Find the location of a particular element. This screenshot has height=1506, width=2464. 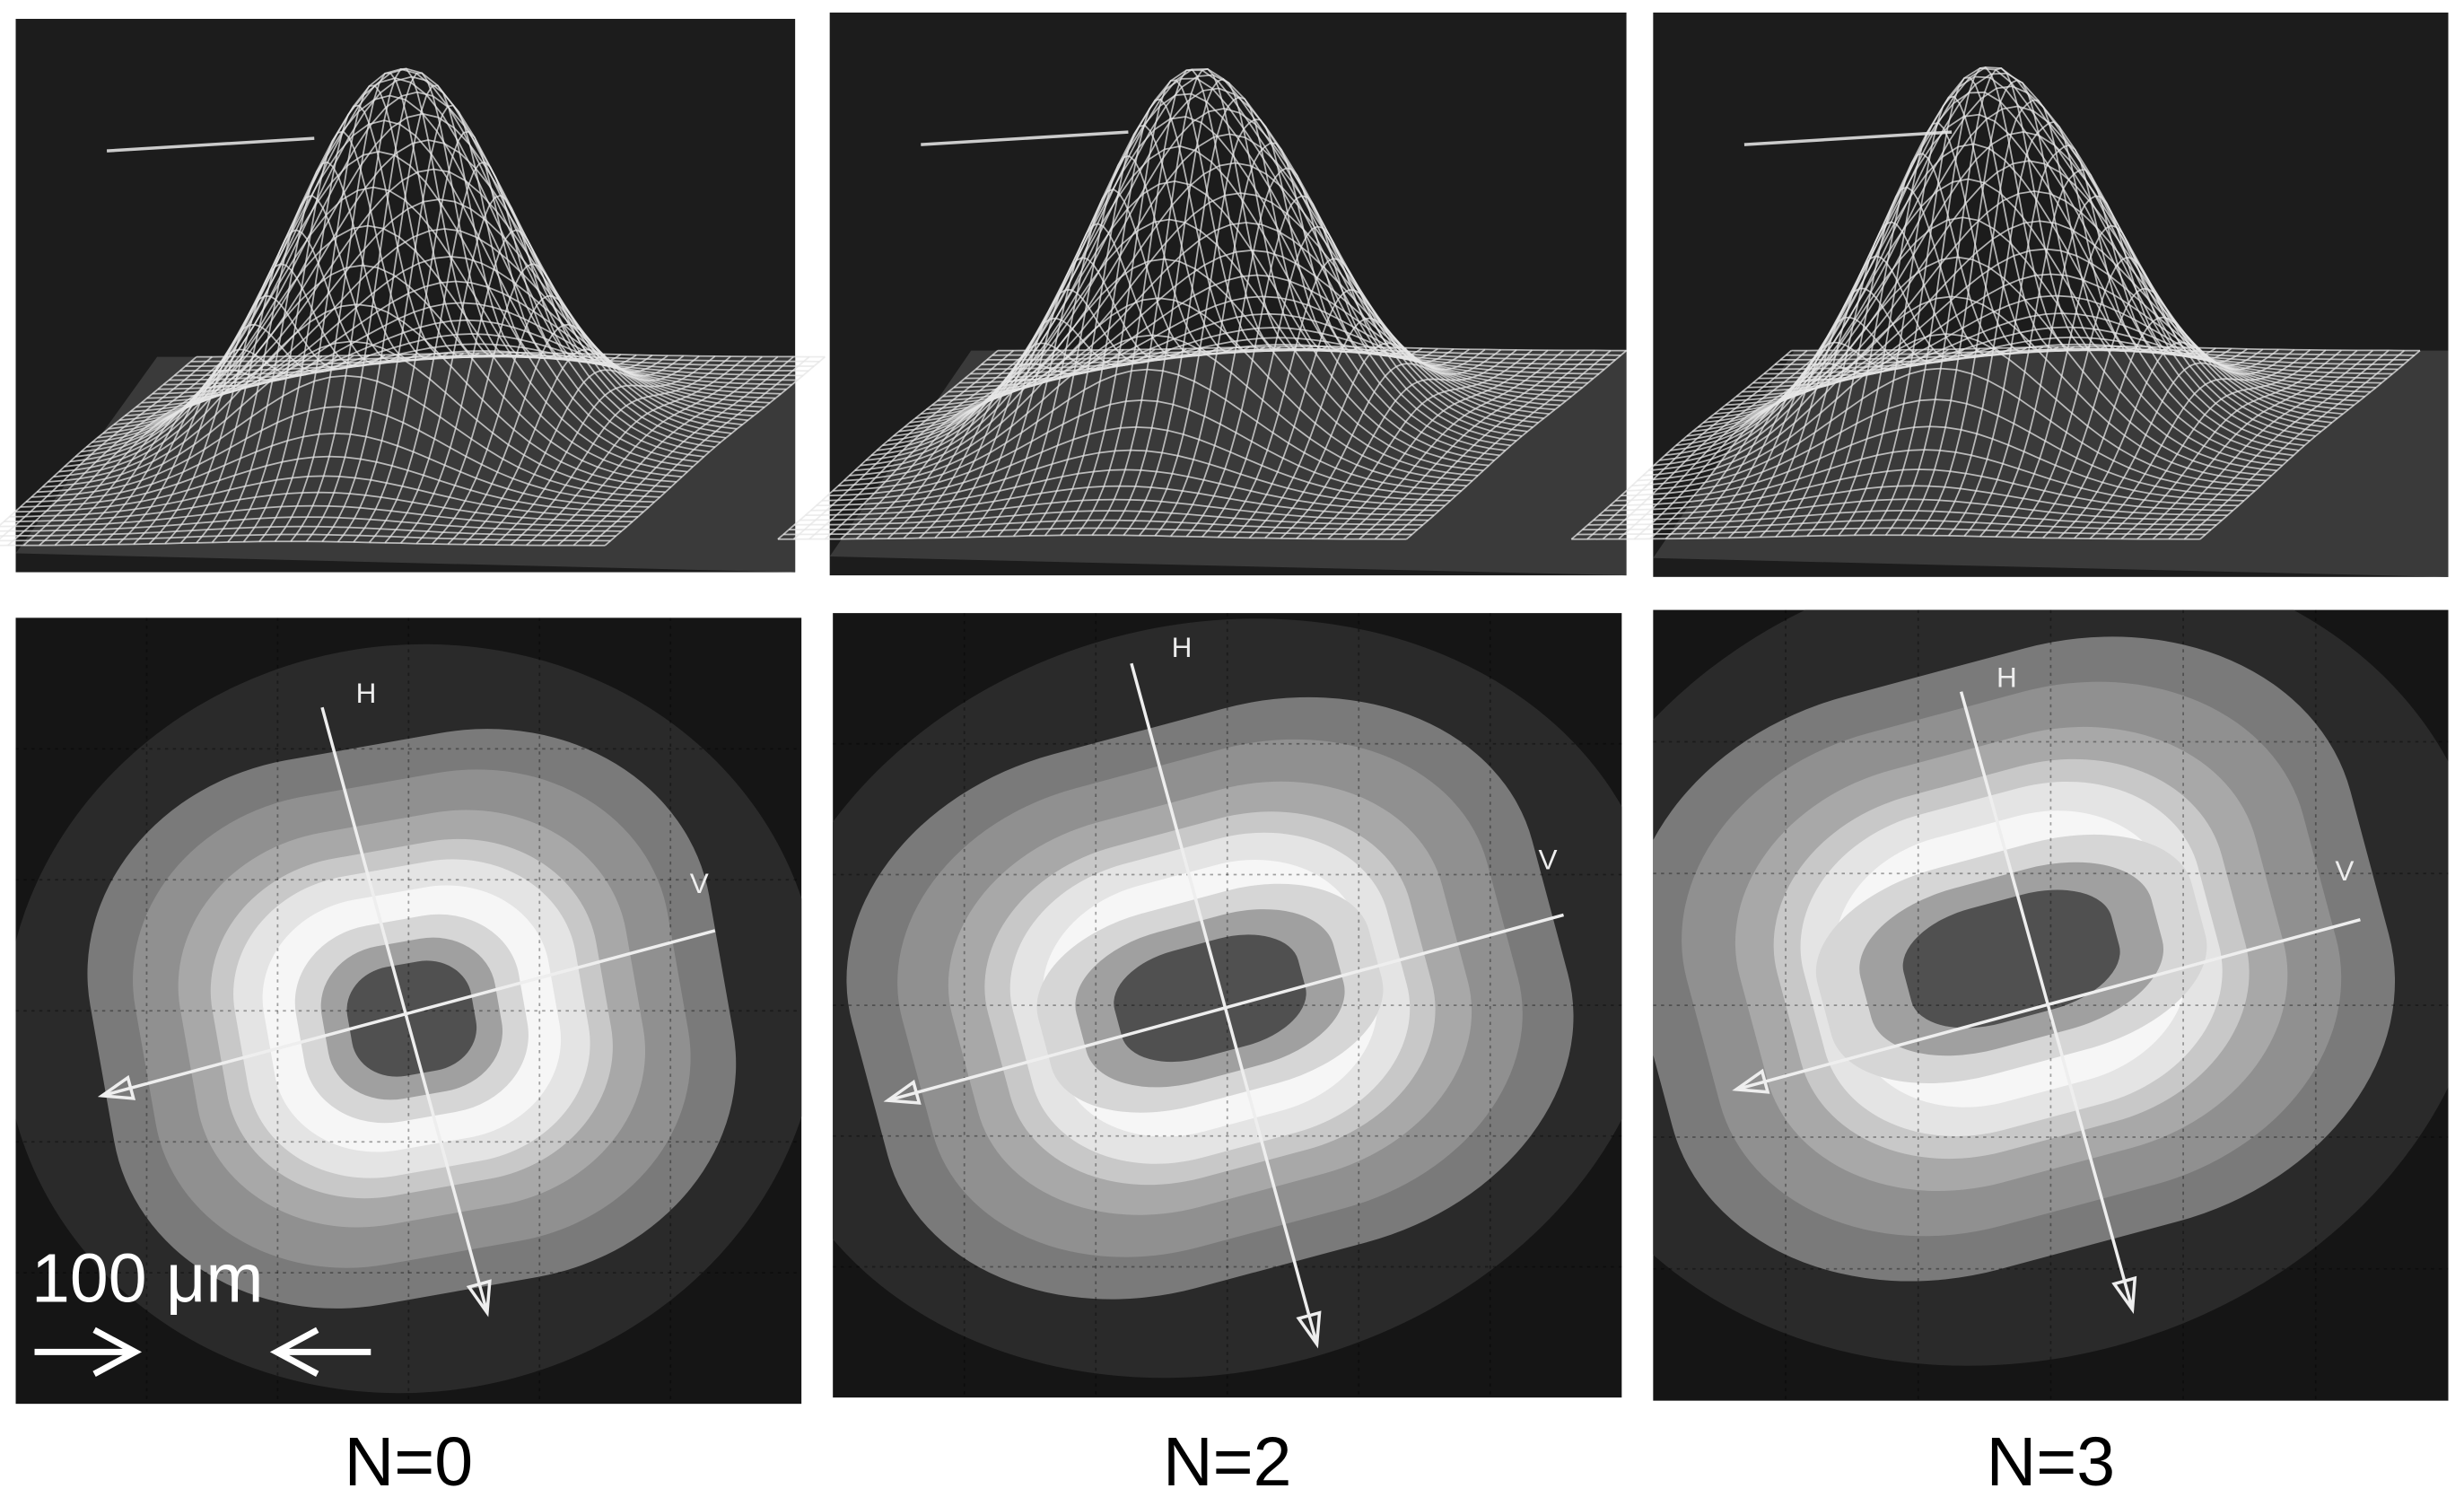

floor-plane is located at coordinates (405, 464).